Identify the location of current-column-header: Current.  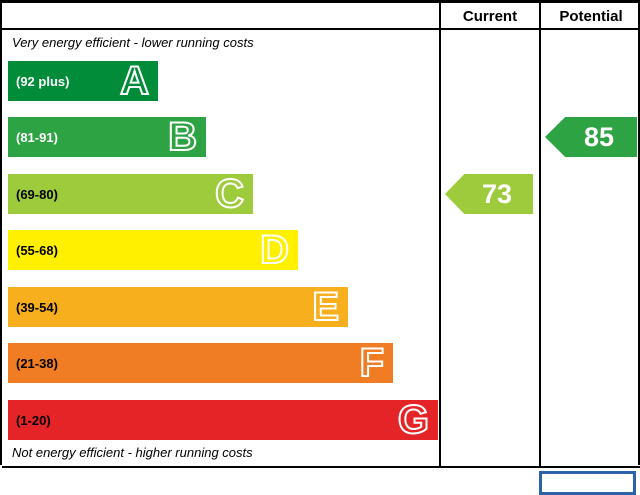
(490, 16).